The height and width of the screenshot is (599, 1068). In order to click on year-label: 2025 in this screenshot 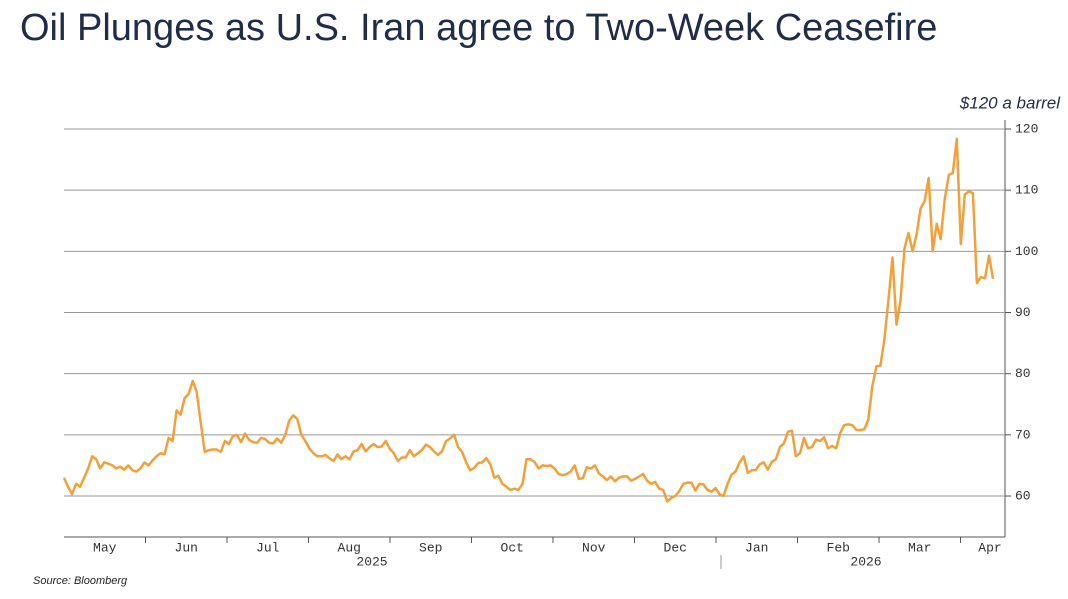, I will do `click(371, 561)`.